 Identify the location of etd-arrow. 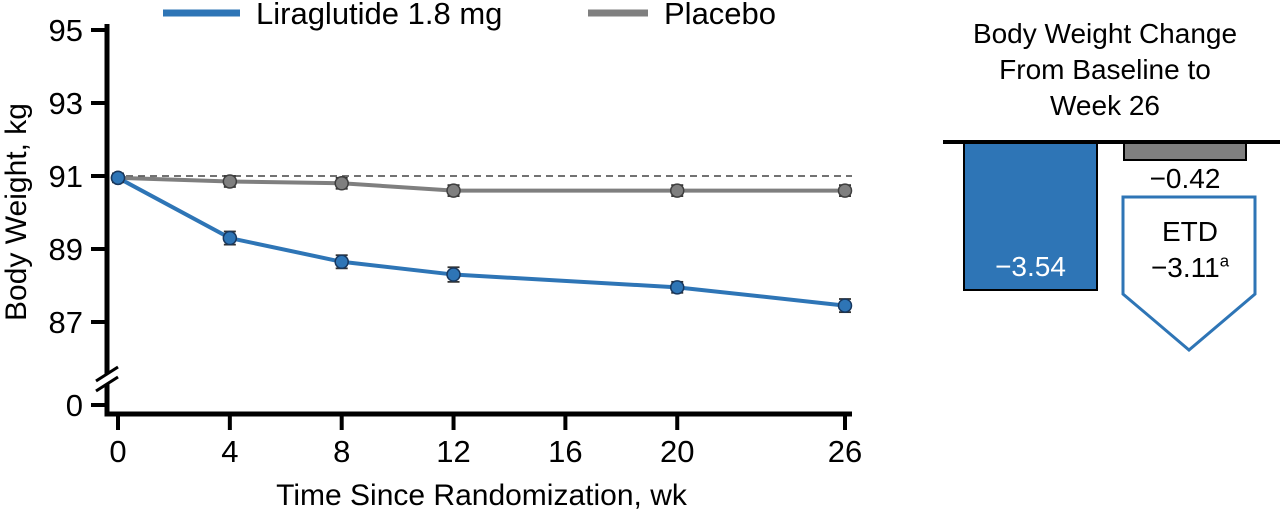
(1189, 273).